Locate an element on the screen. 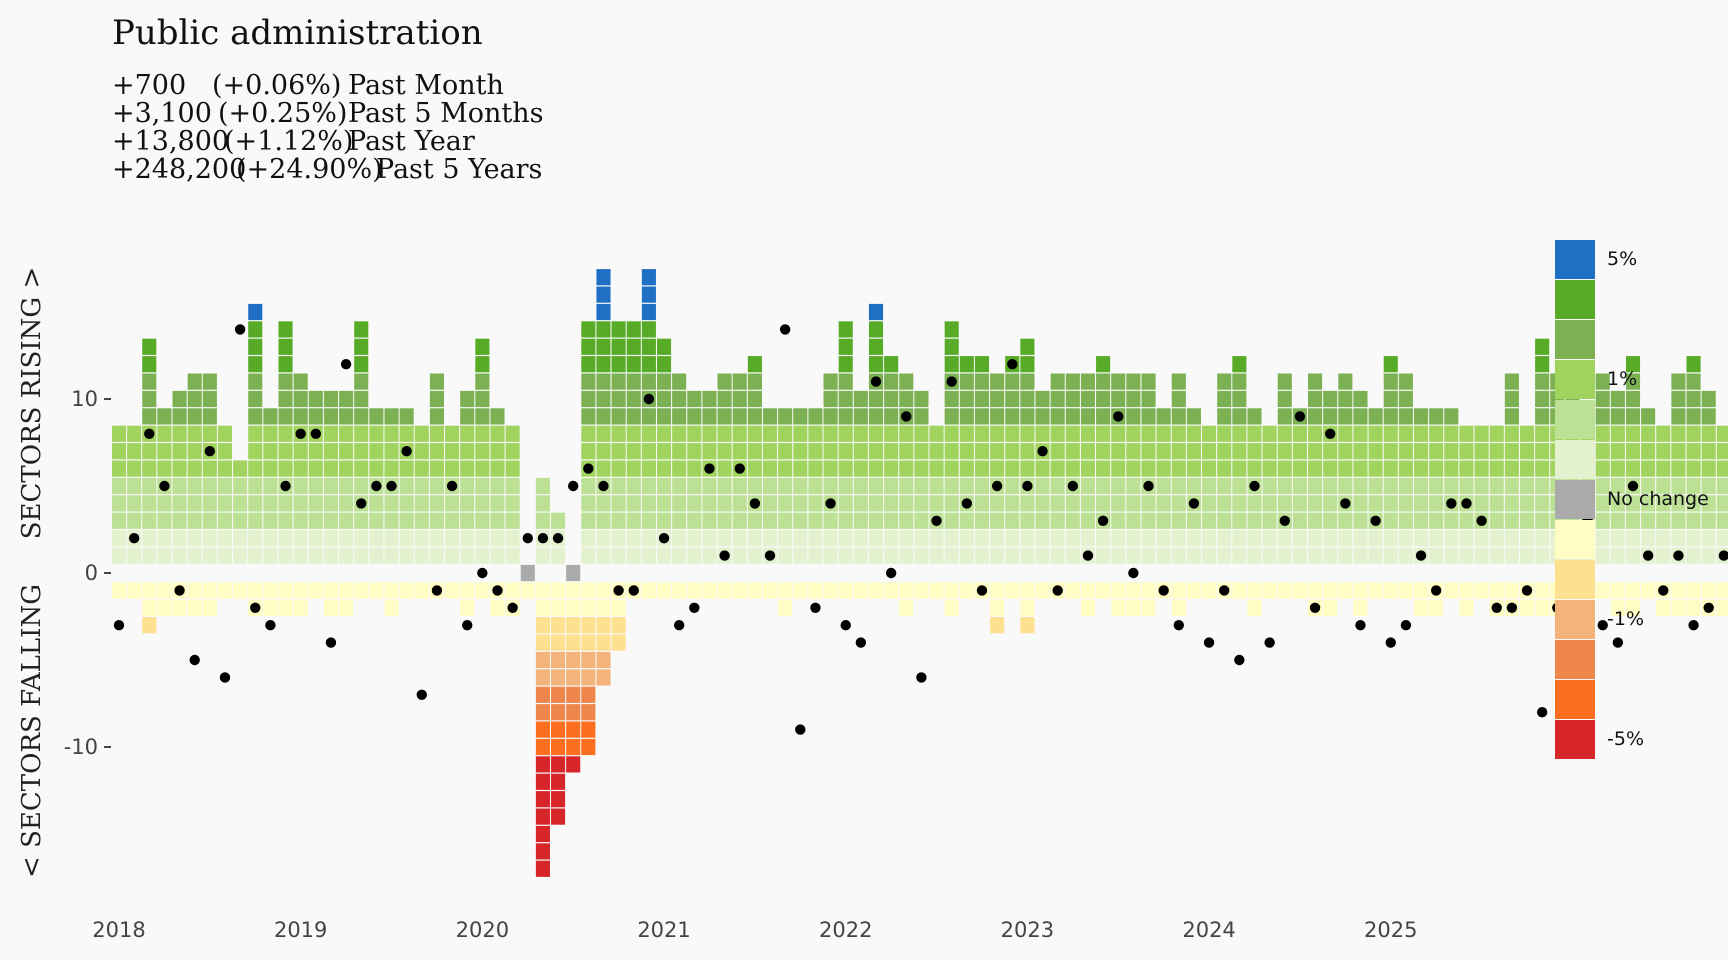 This screenshot has height=960, width=1728. stat-period-5months: Past 5 Months is located at coordinates (446, 113).